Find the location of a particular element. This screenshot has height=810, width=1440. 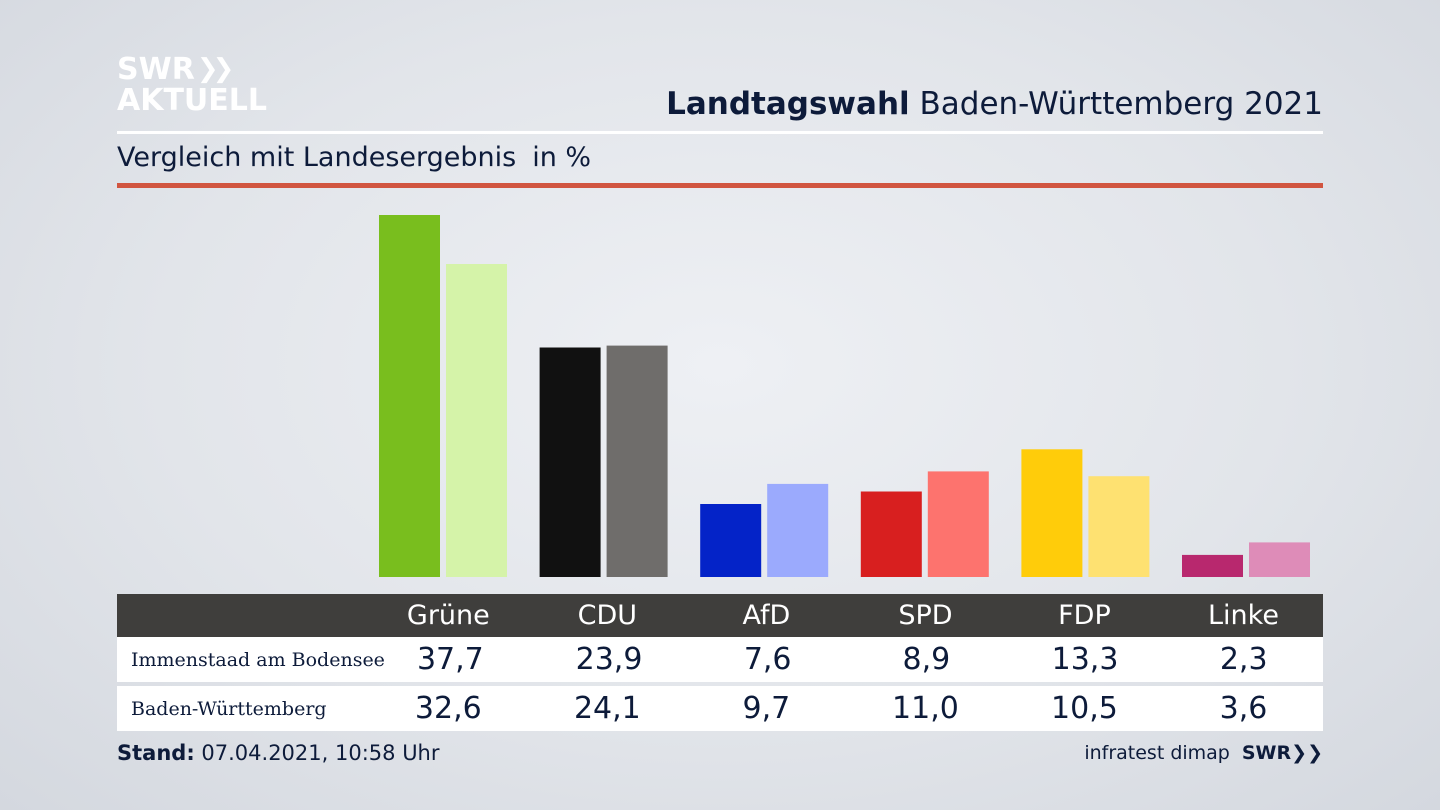

stand-label: Stand: is located at coordinates (156, 753).